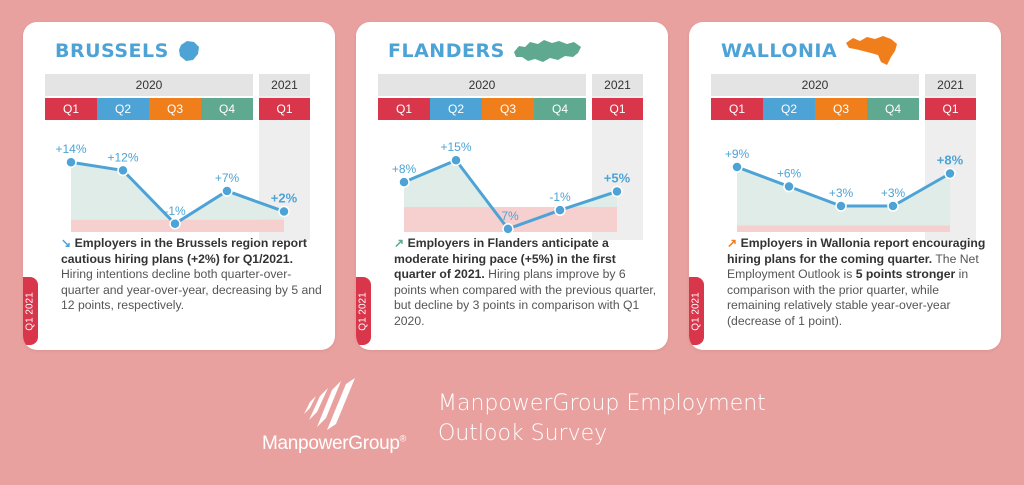 Image resolution: width=1024 pixels, height=485 pixels. I want to click on card-title: FLANDERS, so click(485, 51).